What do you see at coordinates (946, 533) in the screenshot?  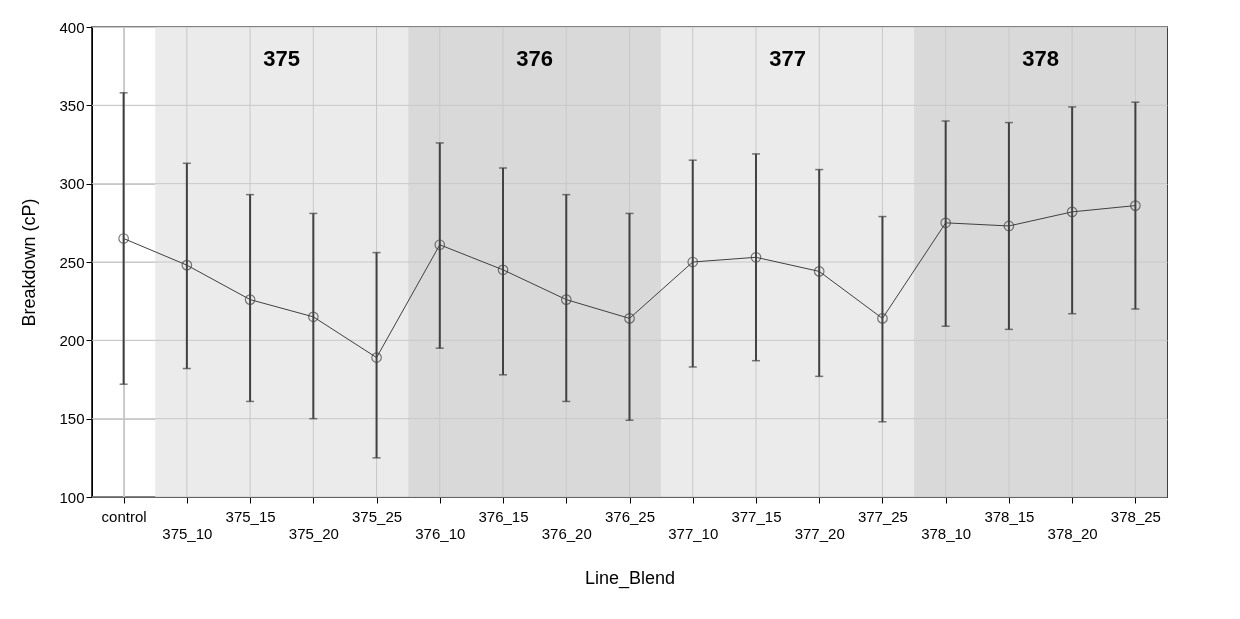 I see `x-tick-label: 378_10` at bounding box center [946, 533].